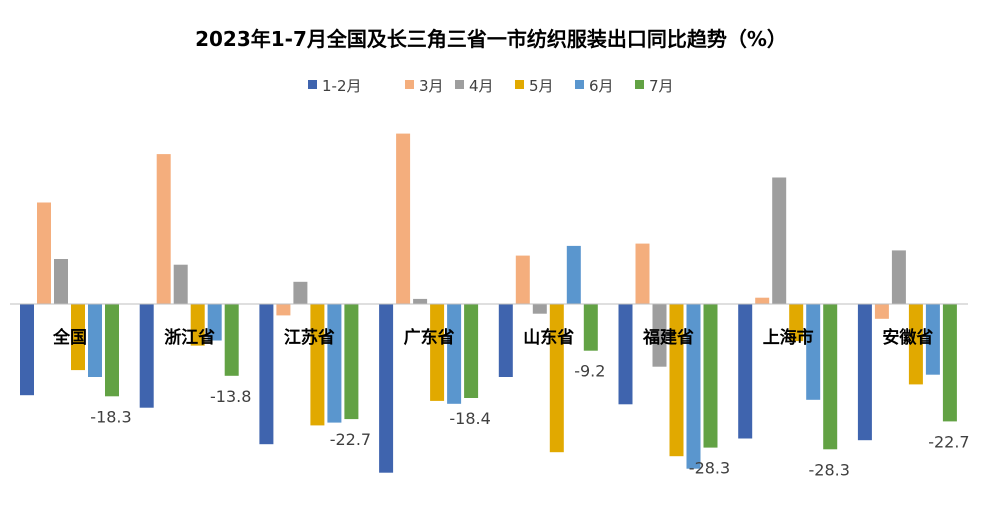 The height and width of the screenshot is (529, 982). I want to click on category-label-5: 山东省, so click(548, 337).